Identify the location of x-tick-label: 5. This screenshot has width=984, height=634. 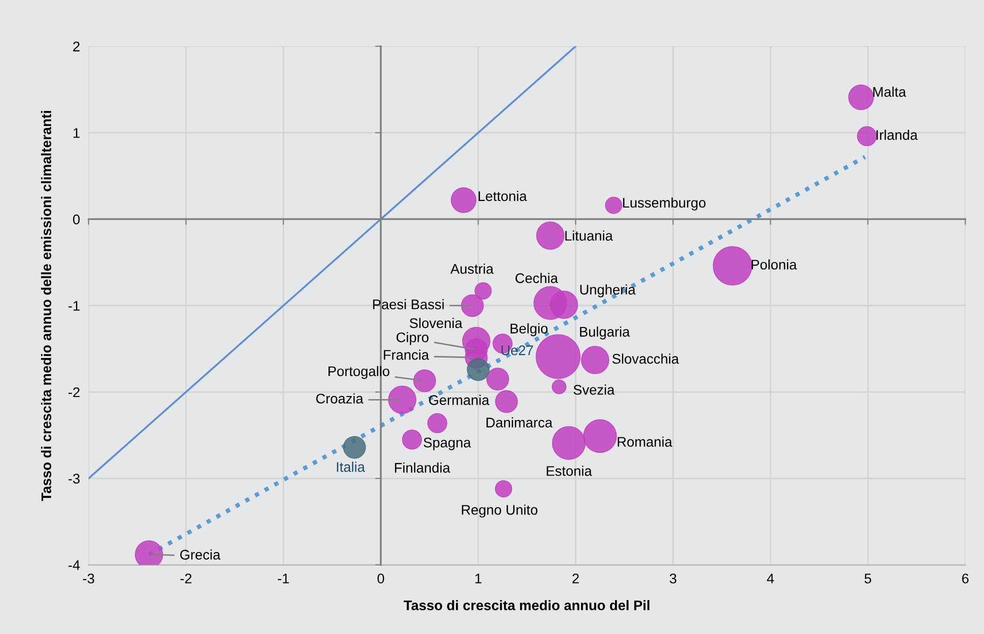
(868, 579).